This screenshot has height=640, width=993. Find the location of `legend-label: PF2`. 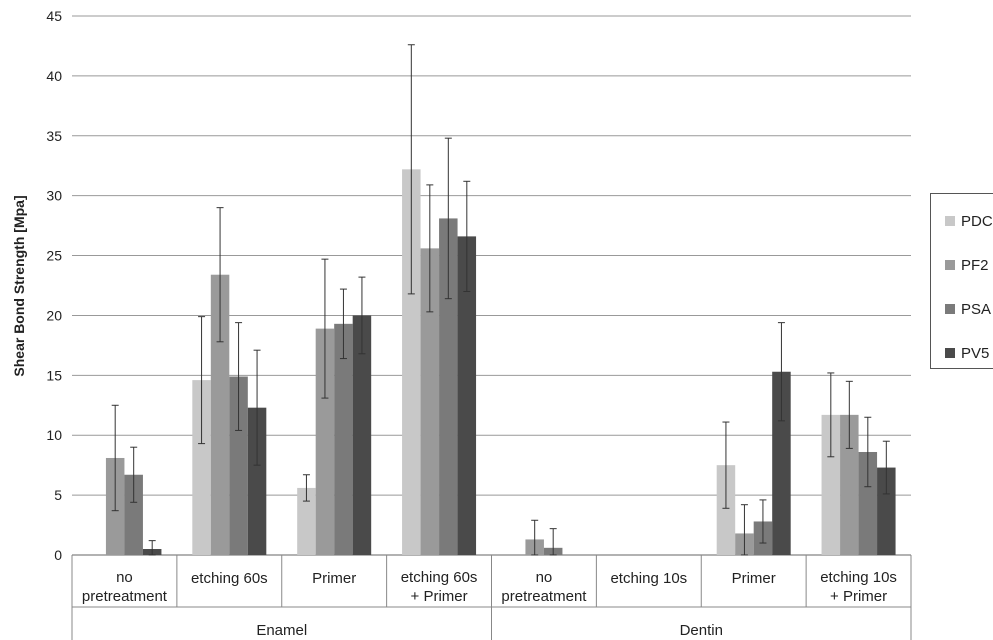

legend-label: PF2 is located at coordinates (975, 265).